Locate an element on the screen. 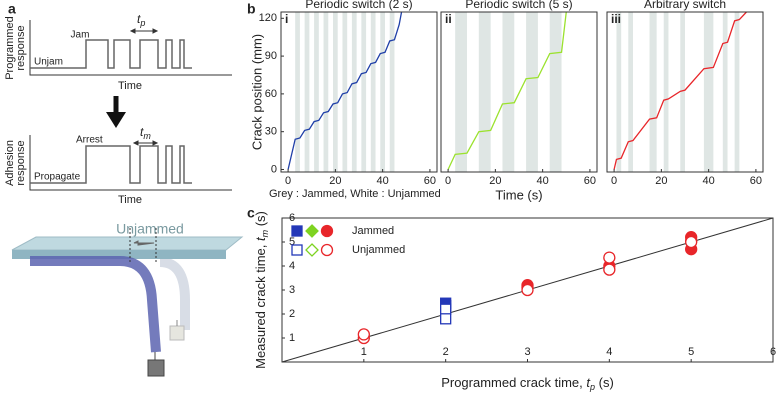 The image size is (783, 407). label: Arrest is located at coordinates (89, 140).